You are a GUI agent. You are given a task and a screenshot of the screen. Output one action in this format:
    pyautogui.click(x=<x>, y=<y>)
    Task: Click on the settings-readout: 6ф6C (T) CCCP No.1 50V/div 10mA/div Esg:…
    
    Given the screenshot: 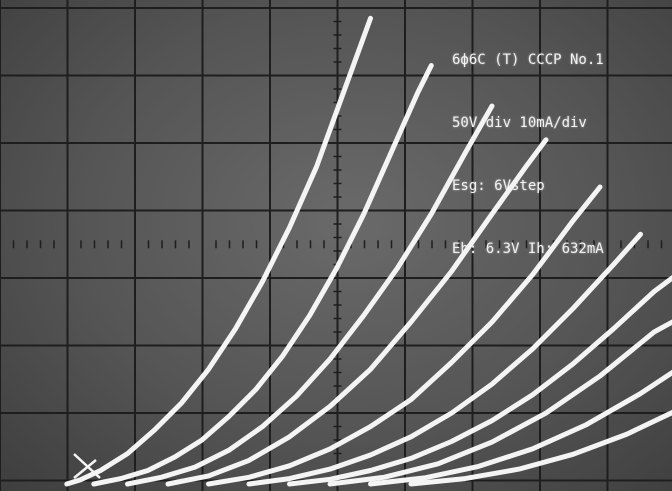 What is the action you would take?
    pyautogui.click(x=528, y=155)
    